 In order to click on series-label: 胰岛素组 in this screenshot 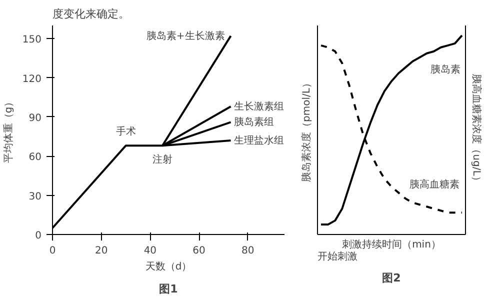, I will do `click(254, 122)`.